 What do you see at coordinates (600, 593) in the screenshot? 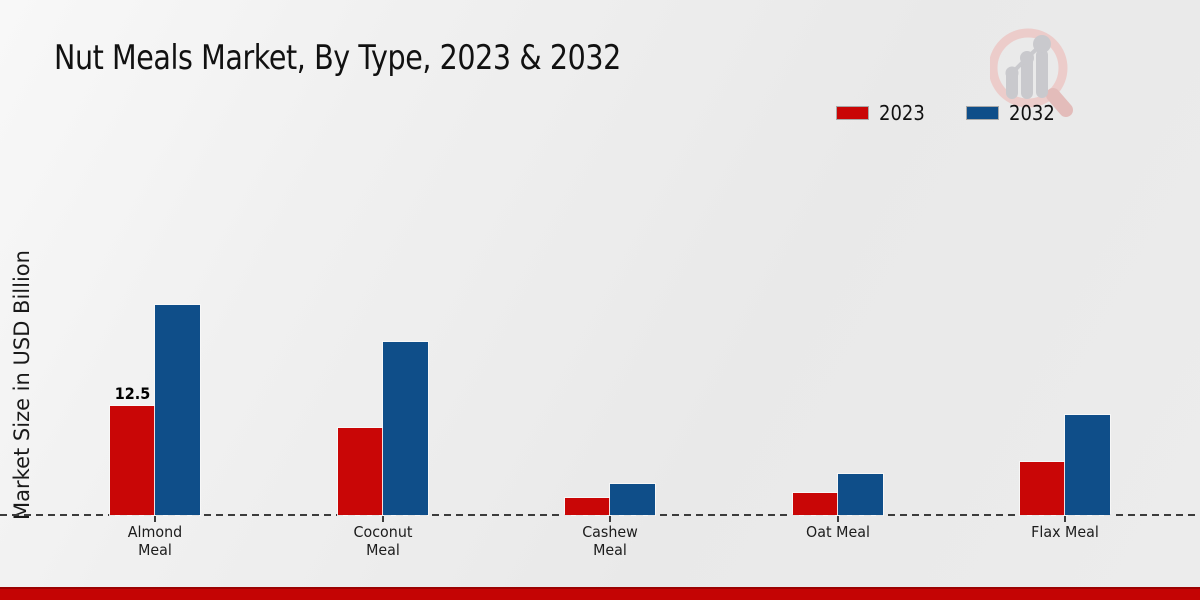
I see `footer-red-bar` at bounding box center [600, 593].